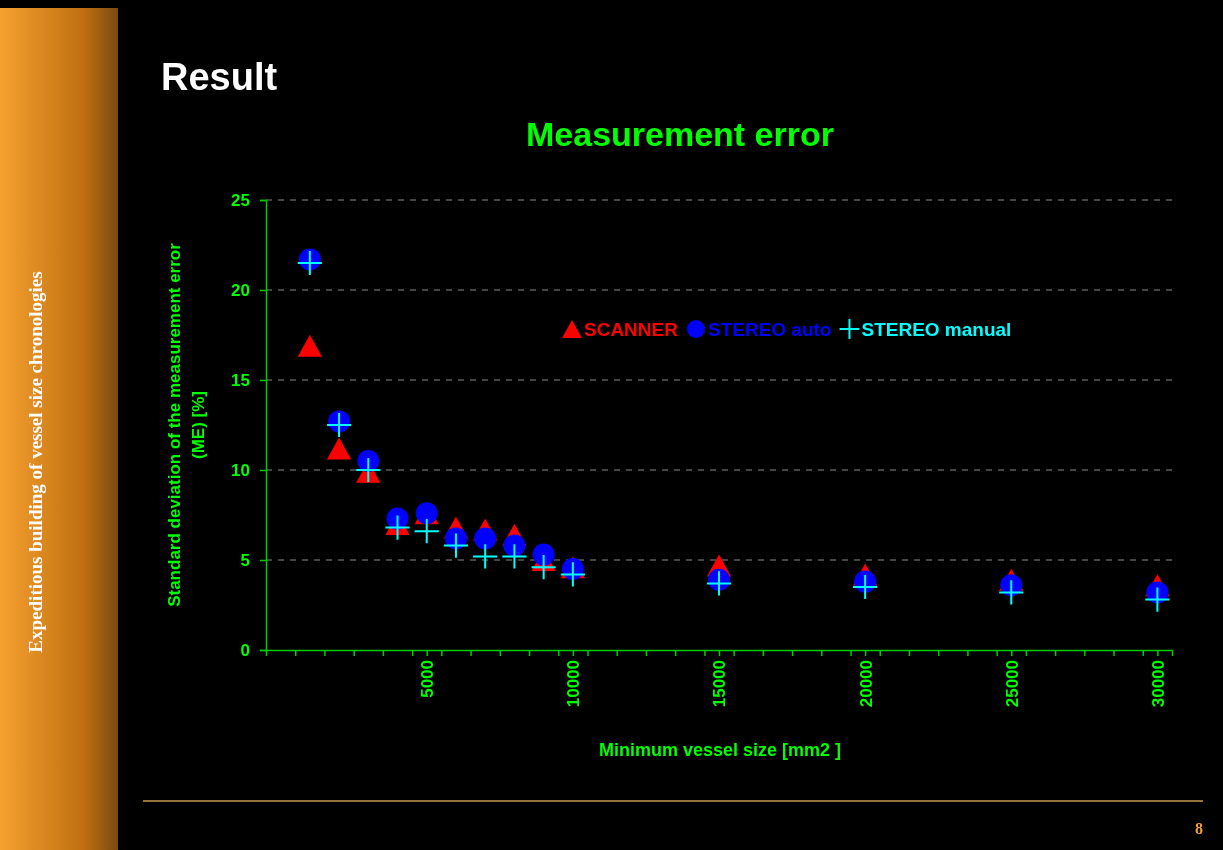  Describe the element at coordinates (1199, 828) in the screenshot. I see `text: 8` at that location.